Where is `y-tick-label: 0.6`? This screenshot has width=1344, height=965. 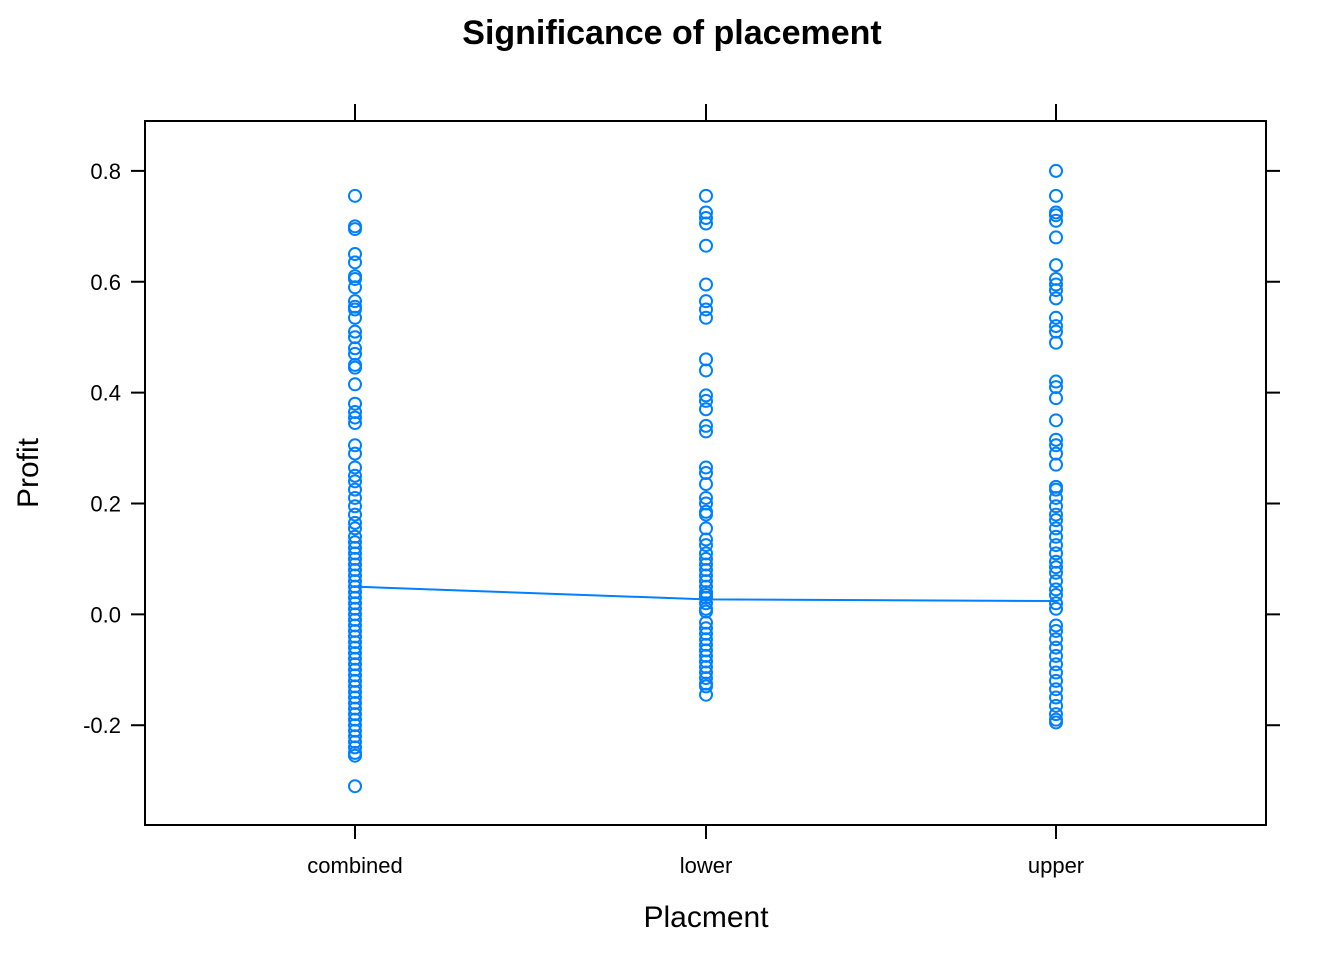 y-tick-label: 0.6 is located at coordinates (105, 282).